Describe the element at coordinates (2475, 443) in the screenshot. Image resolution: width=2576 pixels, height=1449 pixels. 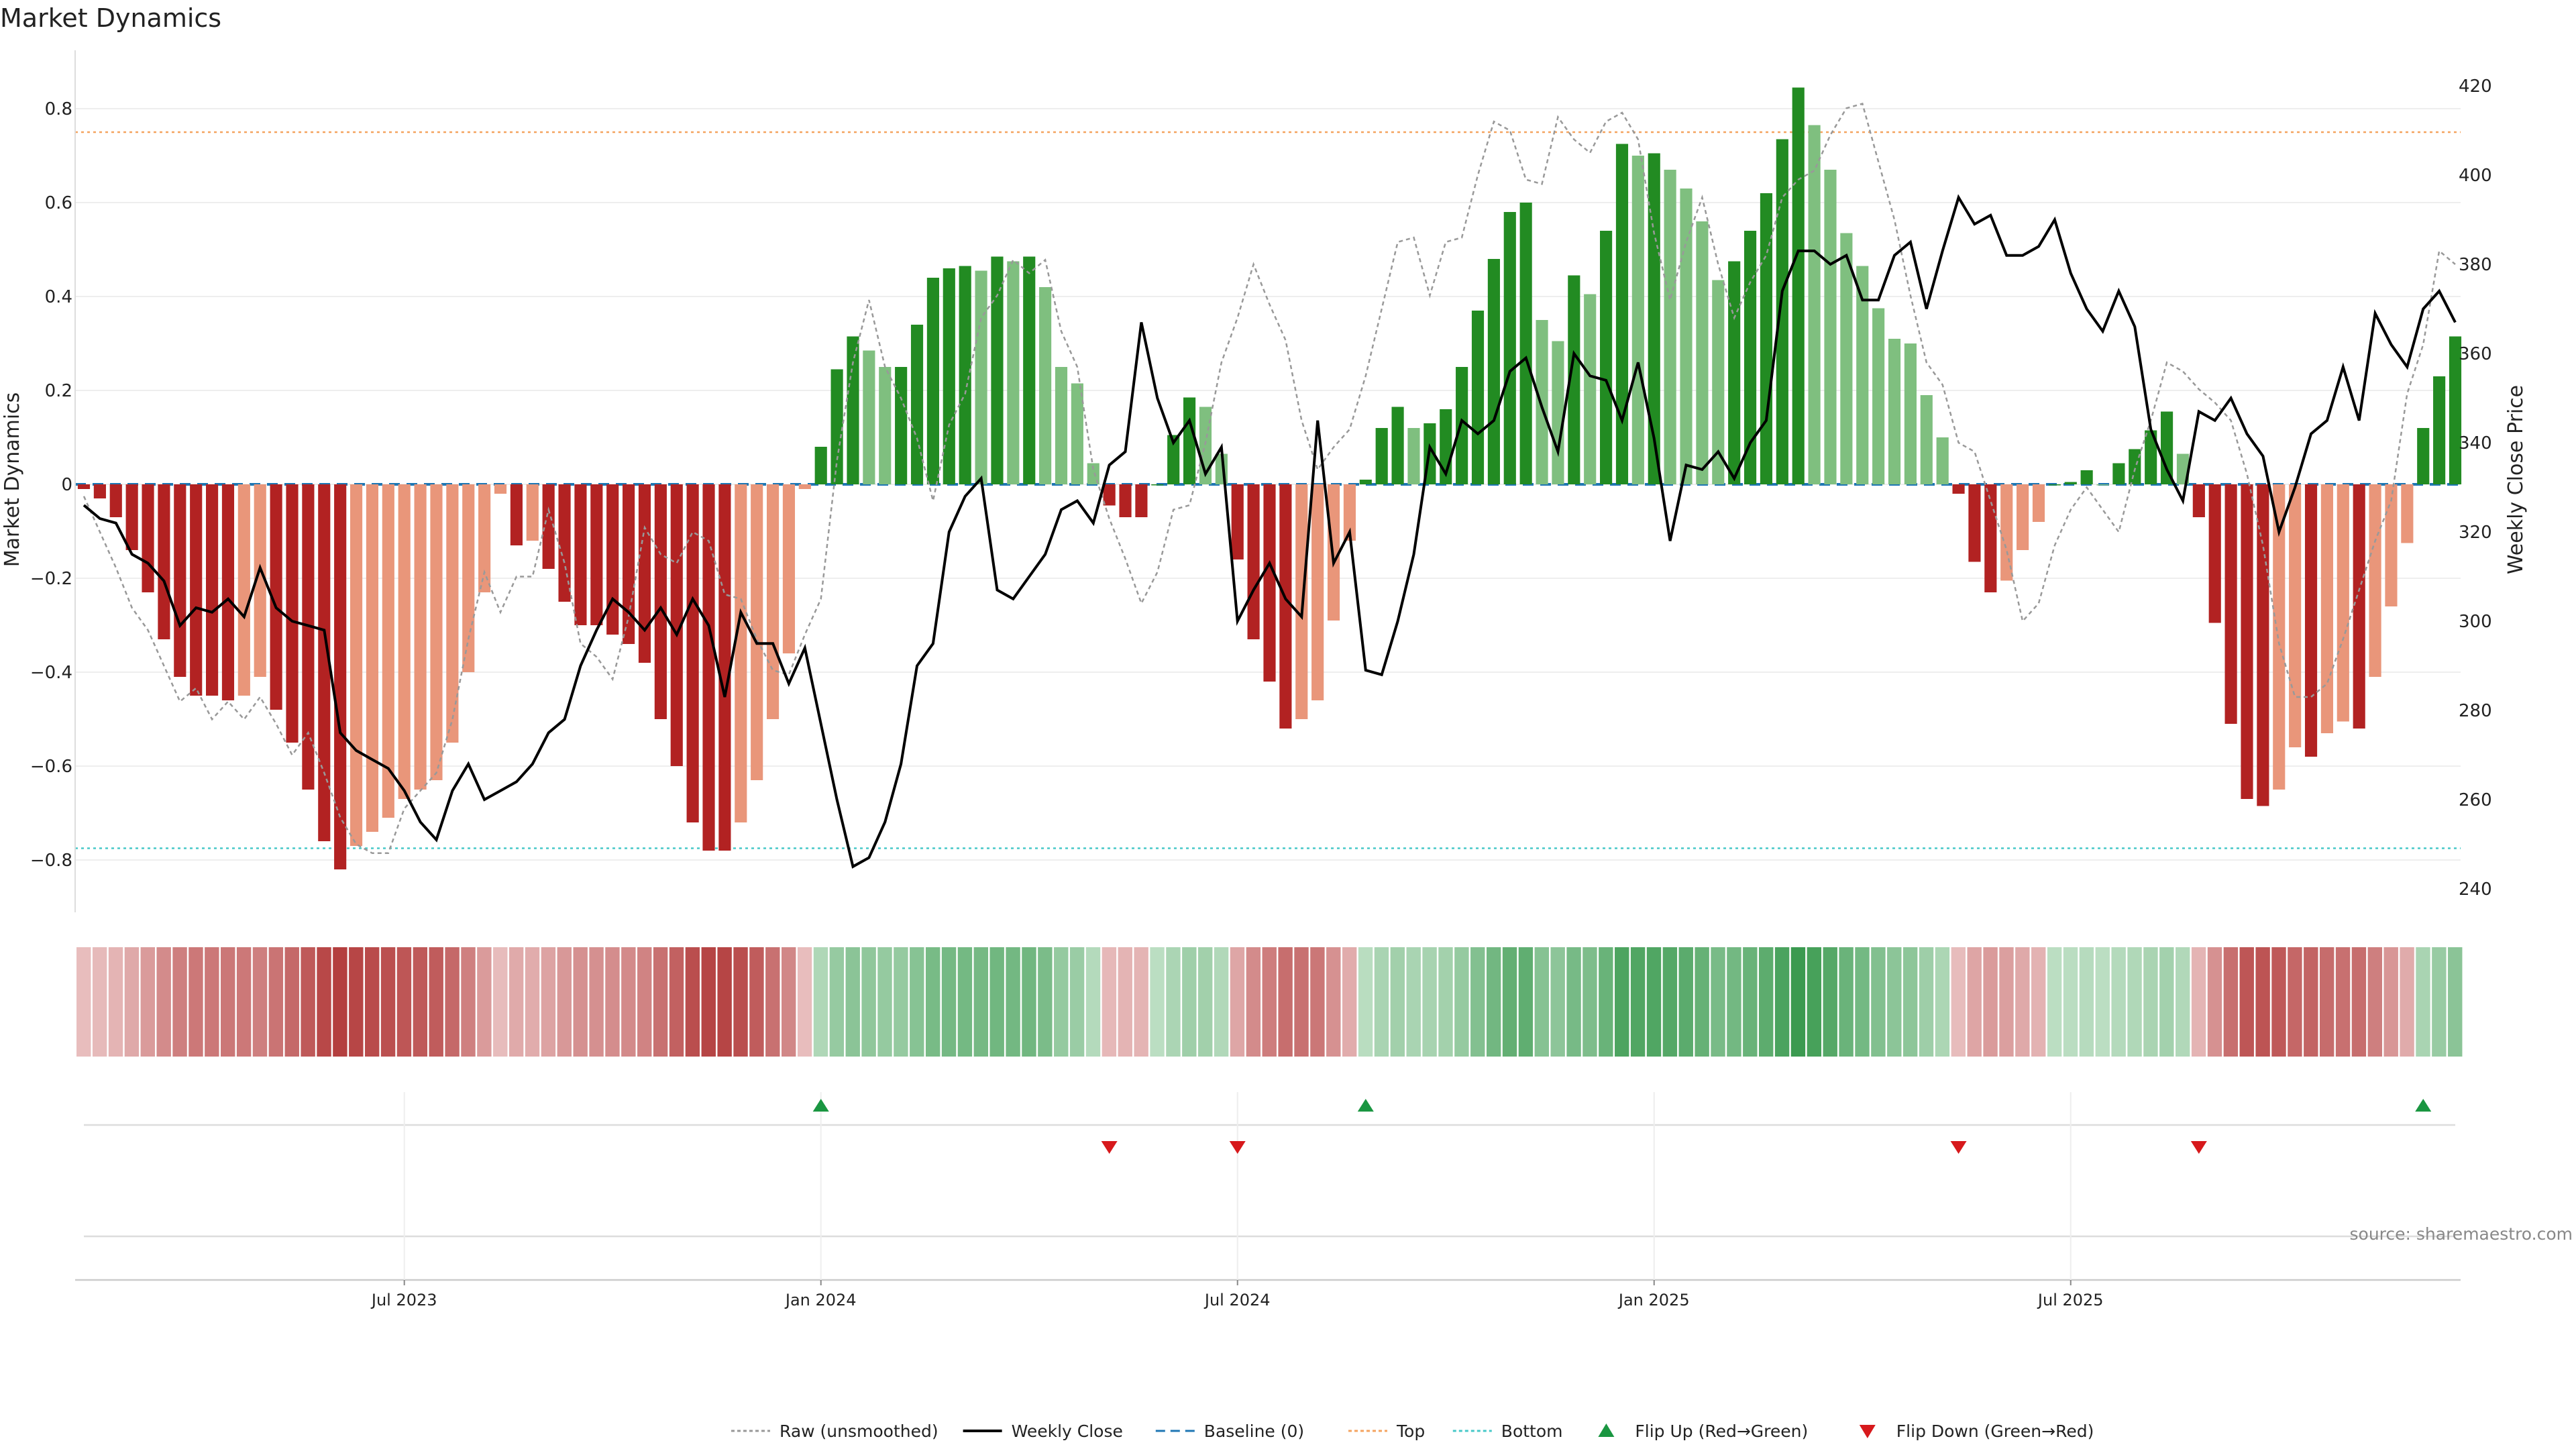
I see `y2-tick-label: 340` at that location.